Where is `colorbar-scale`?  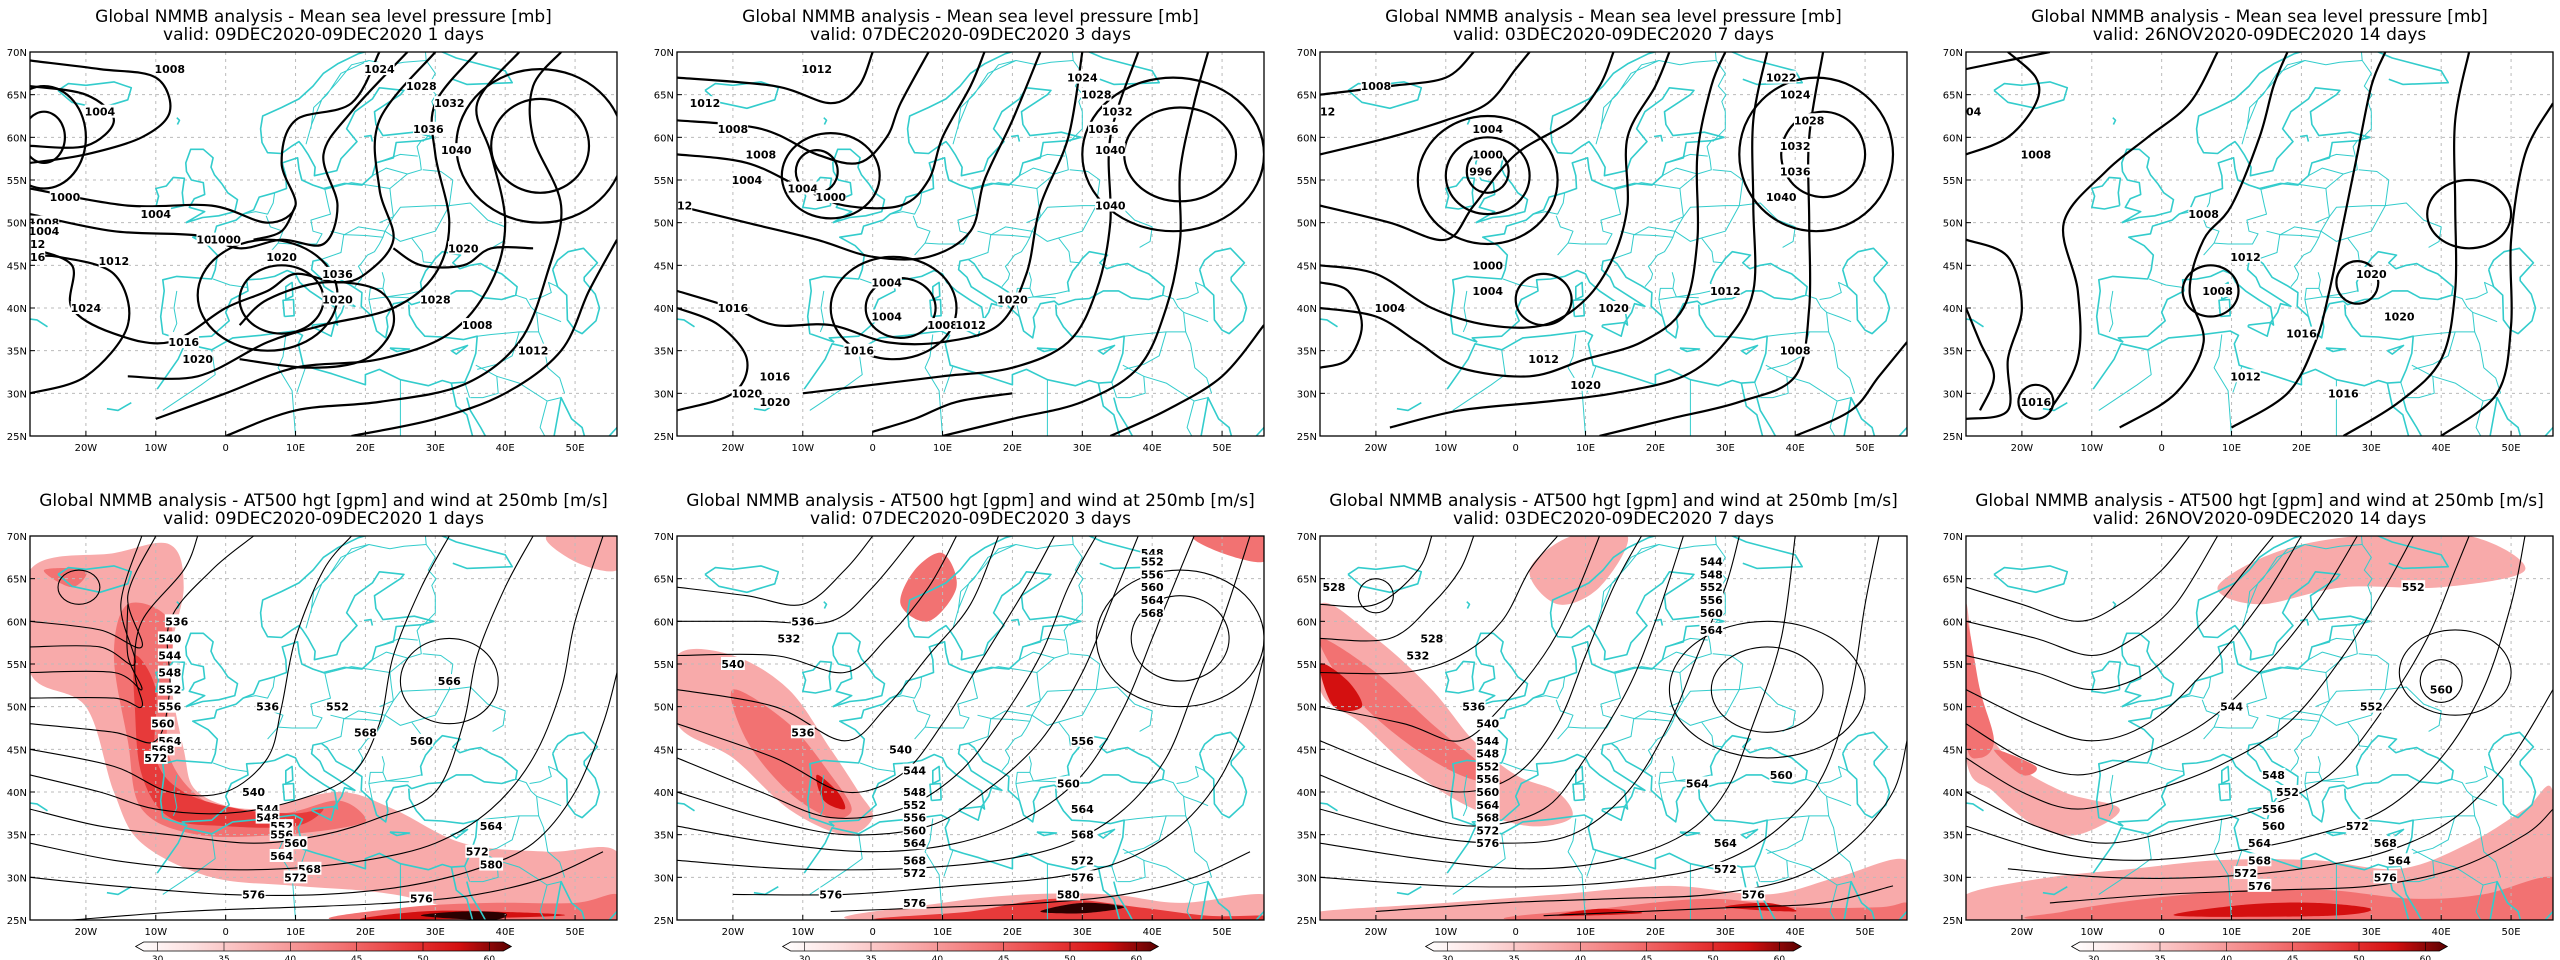
colorbar-scale is located at coordinates (1613, 946).